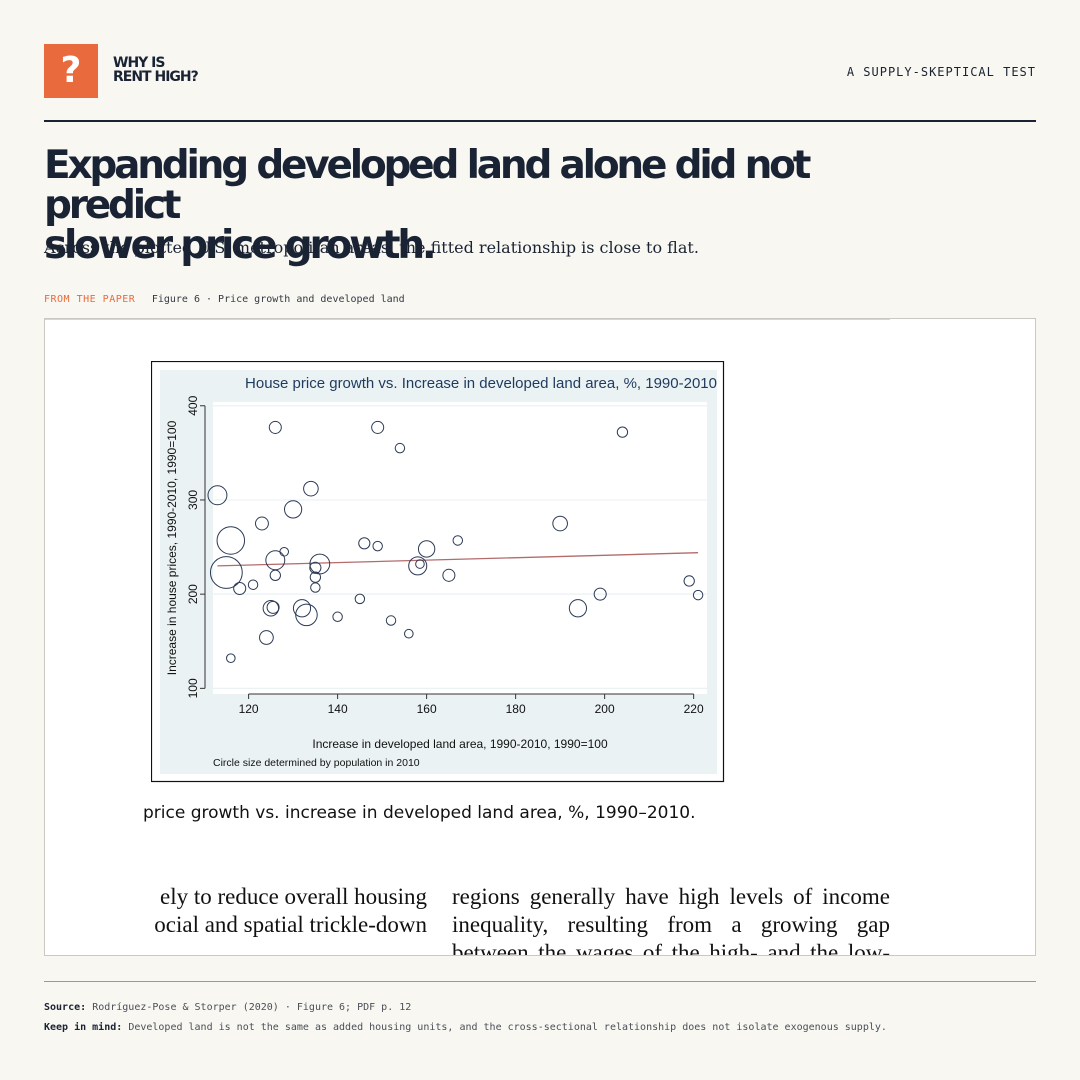 The height and width of the screenshot is (1080, 1080). Describe the element at coordinates (193, 594) in the screenshot. I see `y-tick-label: 200` at that location.